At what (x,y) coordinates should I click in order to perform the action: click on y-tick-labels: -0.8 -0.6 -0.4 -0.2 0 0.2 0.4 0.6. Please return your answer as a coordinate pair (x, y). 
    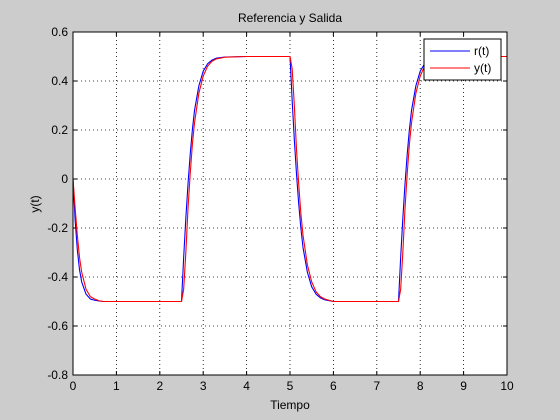
    Looking at the image, I should click on (57, 203).